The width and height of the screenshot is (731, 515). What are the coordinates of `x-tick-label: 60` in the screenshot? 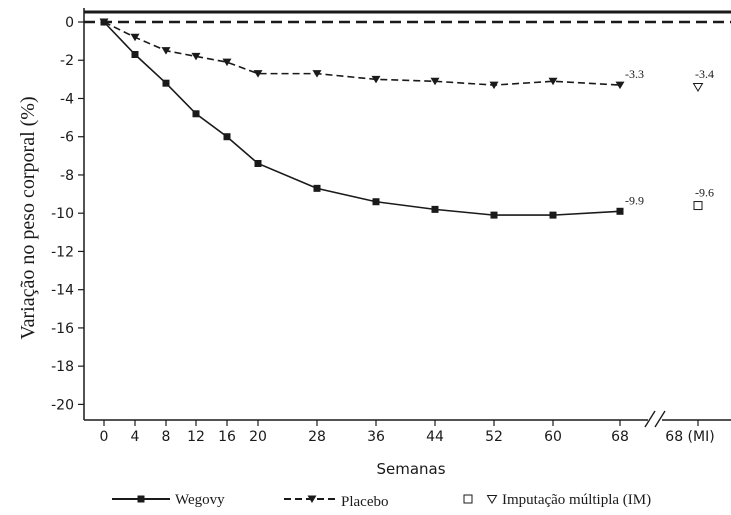 It's located at (553, 437).